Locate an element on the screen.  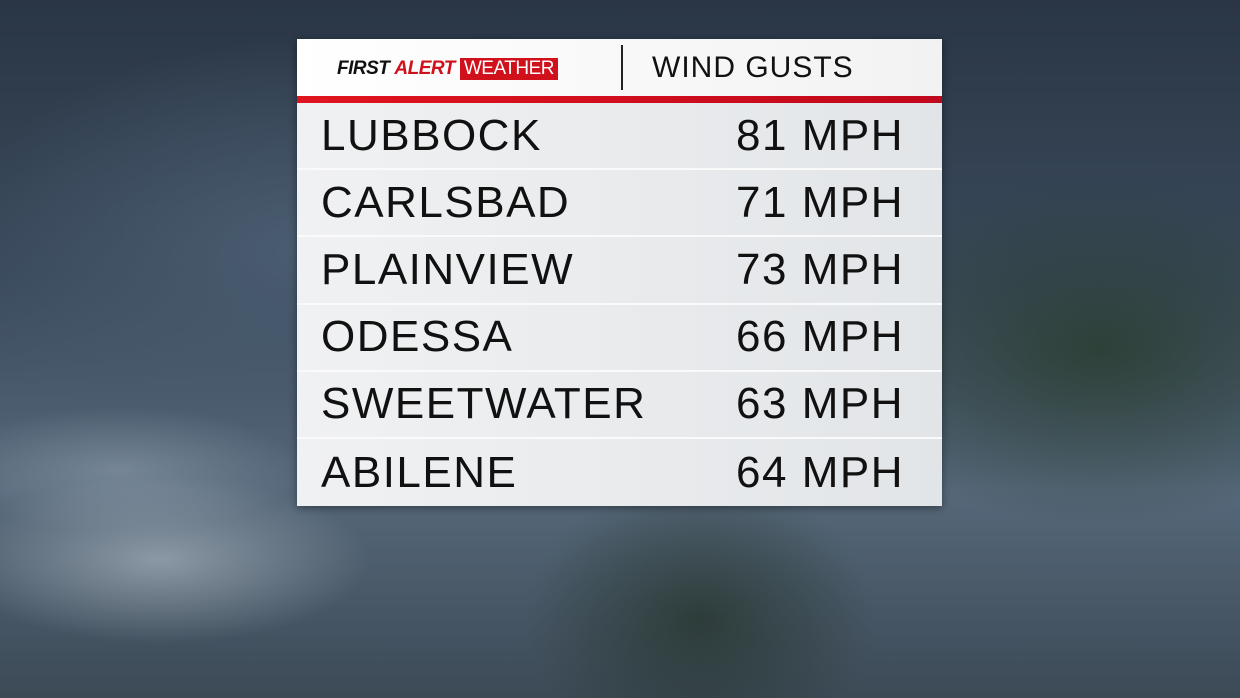
table-row: SWEETWATER 63 MPH is located at coordinates (619, 405).